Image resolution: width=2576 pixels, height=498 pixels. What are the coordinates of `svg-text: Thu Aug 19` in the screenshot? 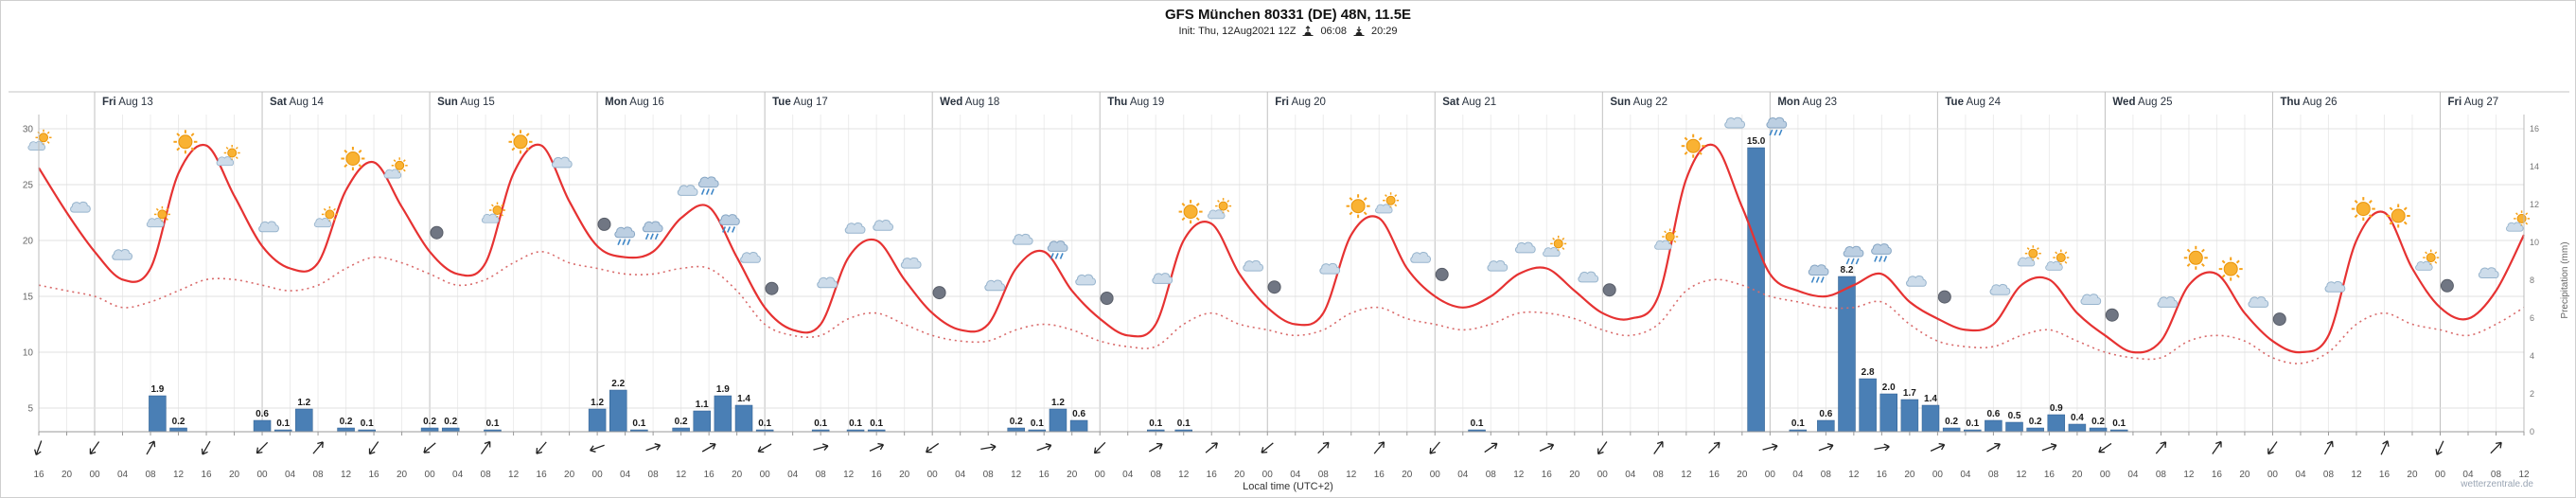 It's located at (1135, 102).